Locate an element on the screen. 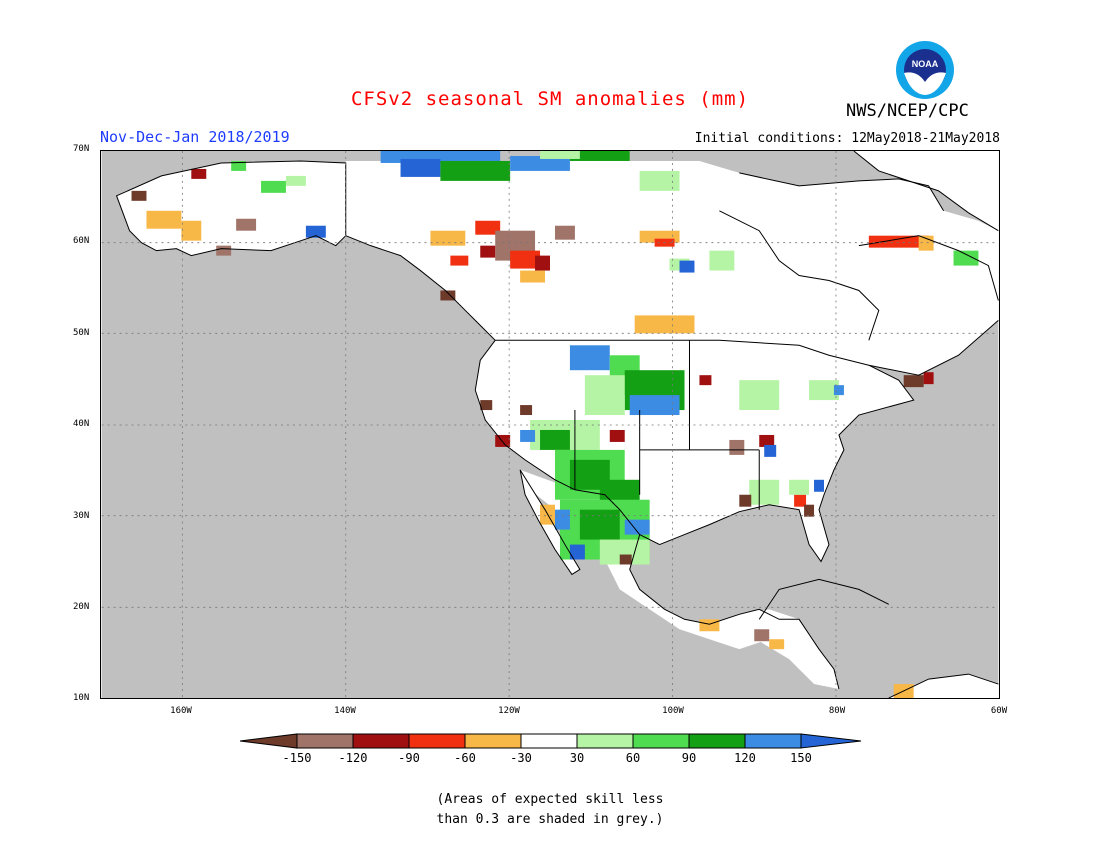 Image resolution: width=1100 pixels, height=850 pixels. colorbar-tick: 30 is located at coordinates (577, 758).